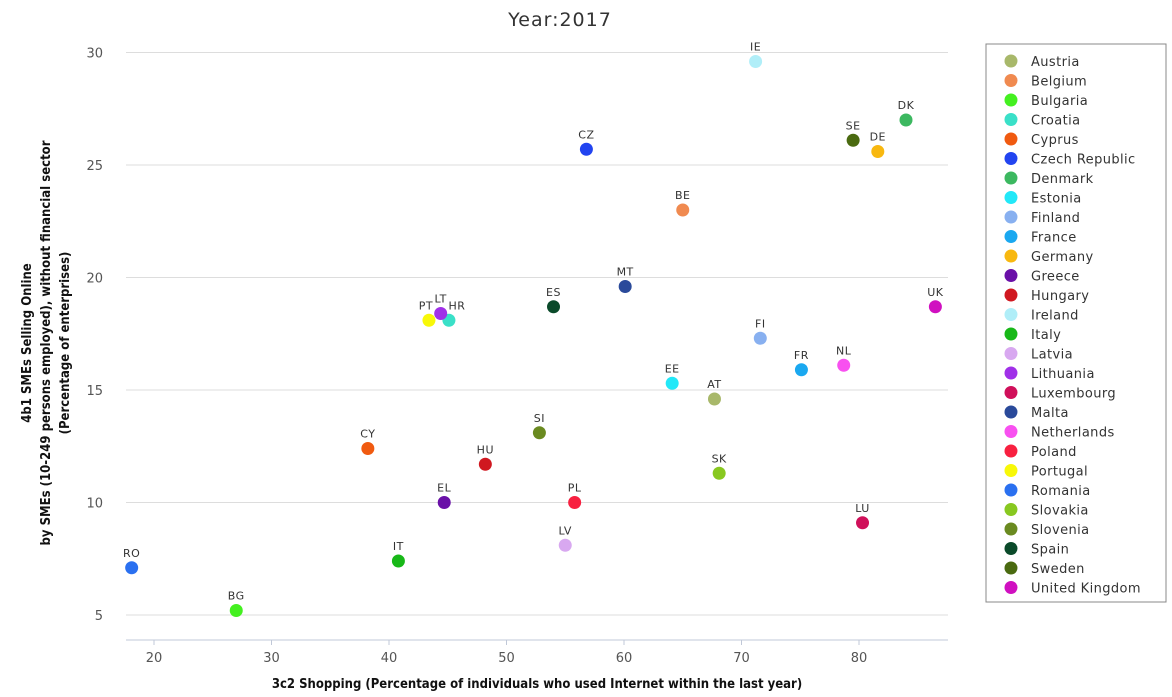 The height and width of the screenshot is (697, 1172). Describe the element at coordinates (1046, 335) in the screenshot. I see `legend-label: Italy` at that location.